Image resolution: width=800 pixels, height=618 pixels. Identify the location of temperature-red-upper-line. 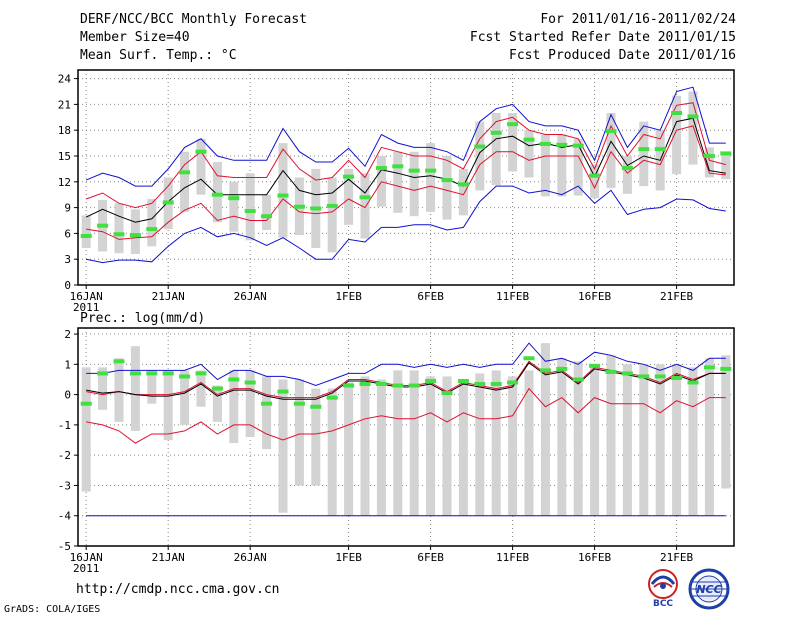
(406, 155).